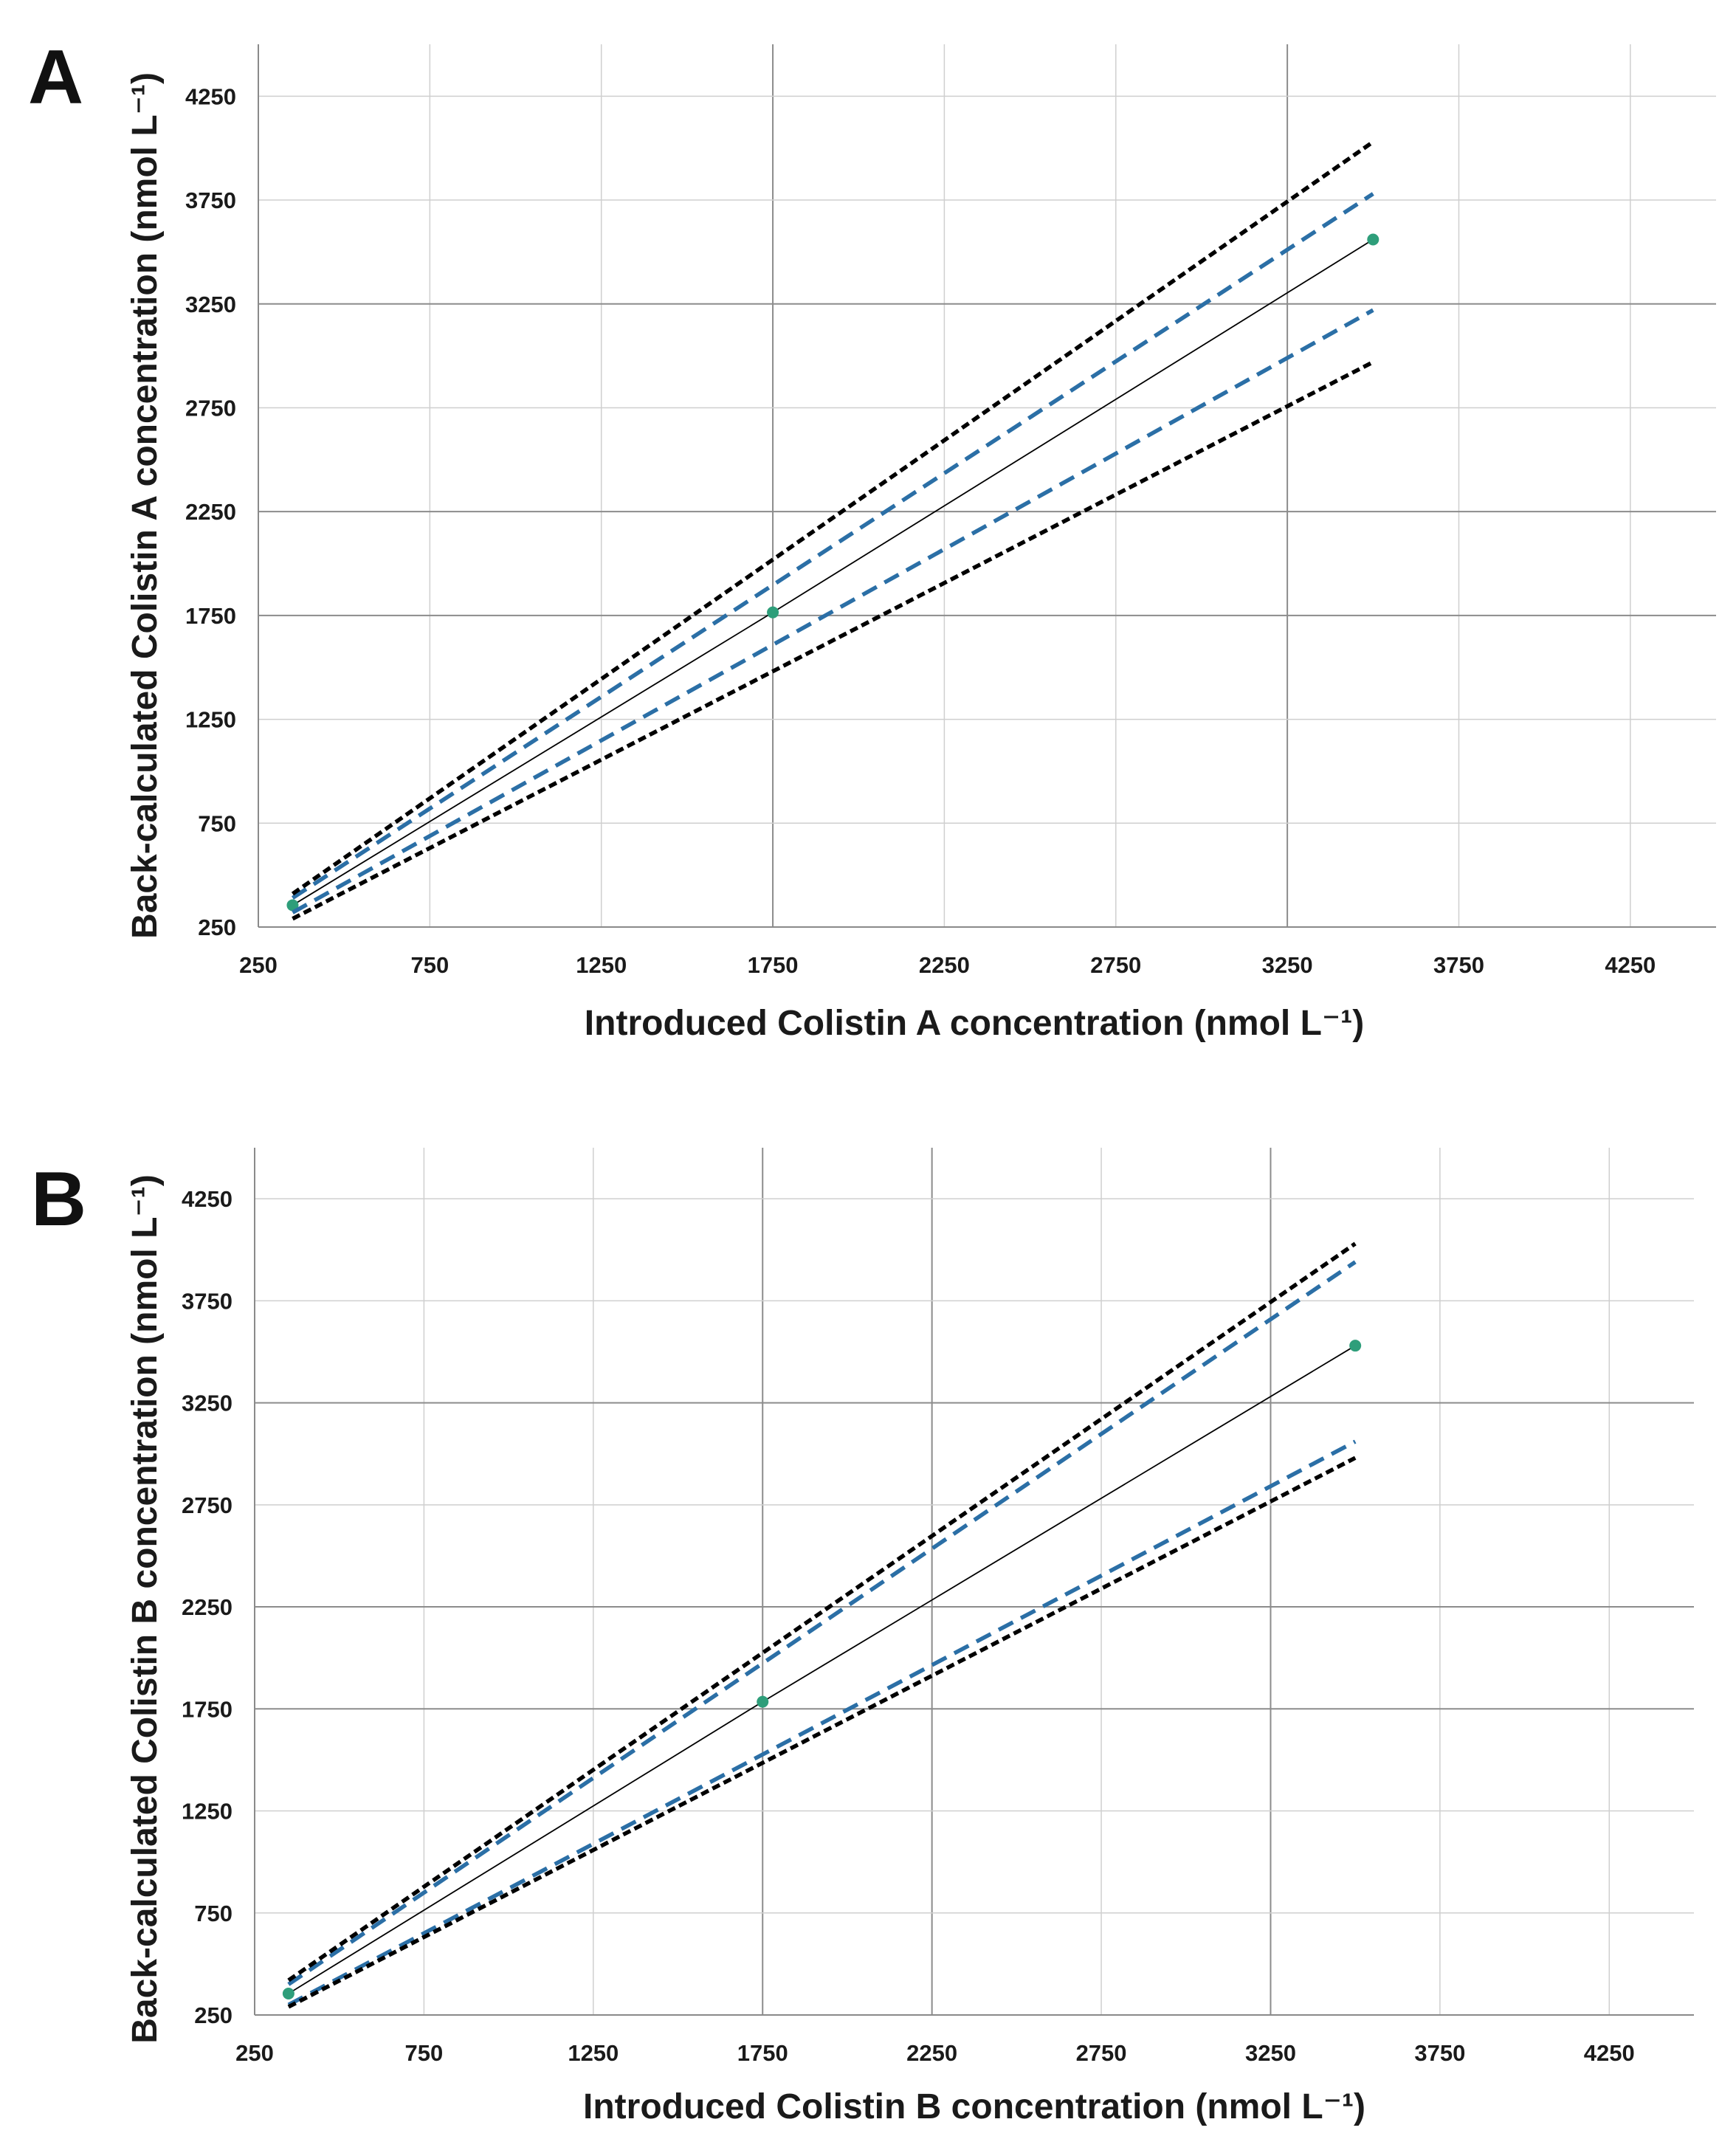 The image size is (1736, 2153). What do you see at coordinates (258, 965) in the screenshot?
I see `panel-a-x-tick-label: 250` at bounding box center [258, 965].